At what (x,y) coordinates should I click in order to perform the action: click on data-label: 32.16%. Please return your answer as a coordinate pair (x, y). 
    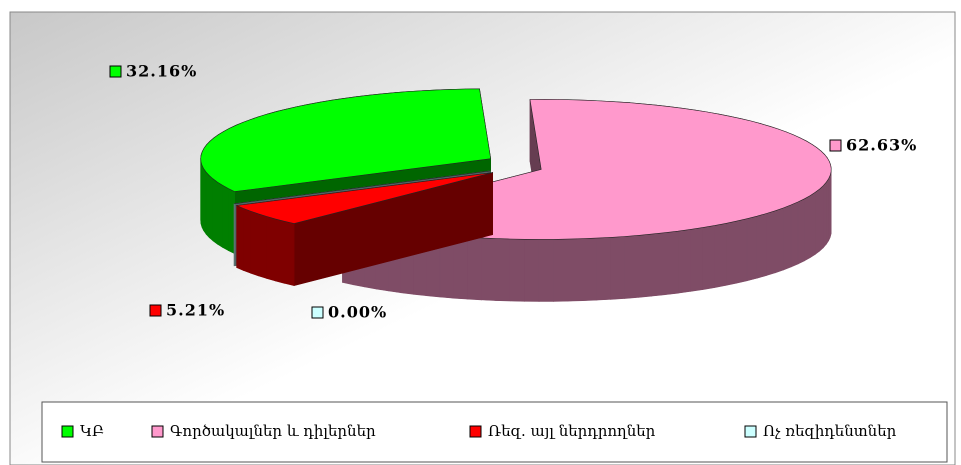
    Looking at the image, I should click on (161, 71).